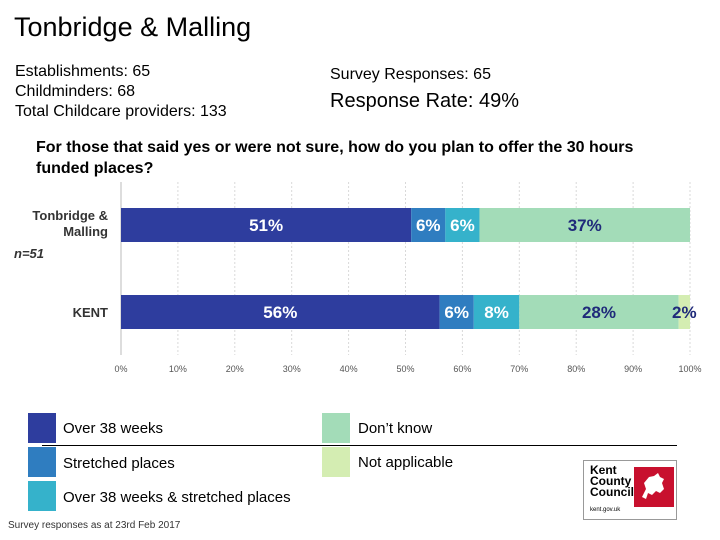 The height and width of the screenshot is (540, 720). What do you see at coordinates (359, 445) in the screenshot?
I see `legend-divider` at bounding box center [359, 445].